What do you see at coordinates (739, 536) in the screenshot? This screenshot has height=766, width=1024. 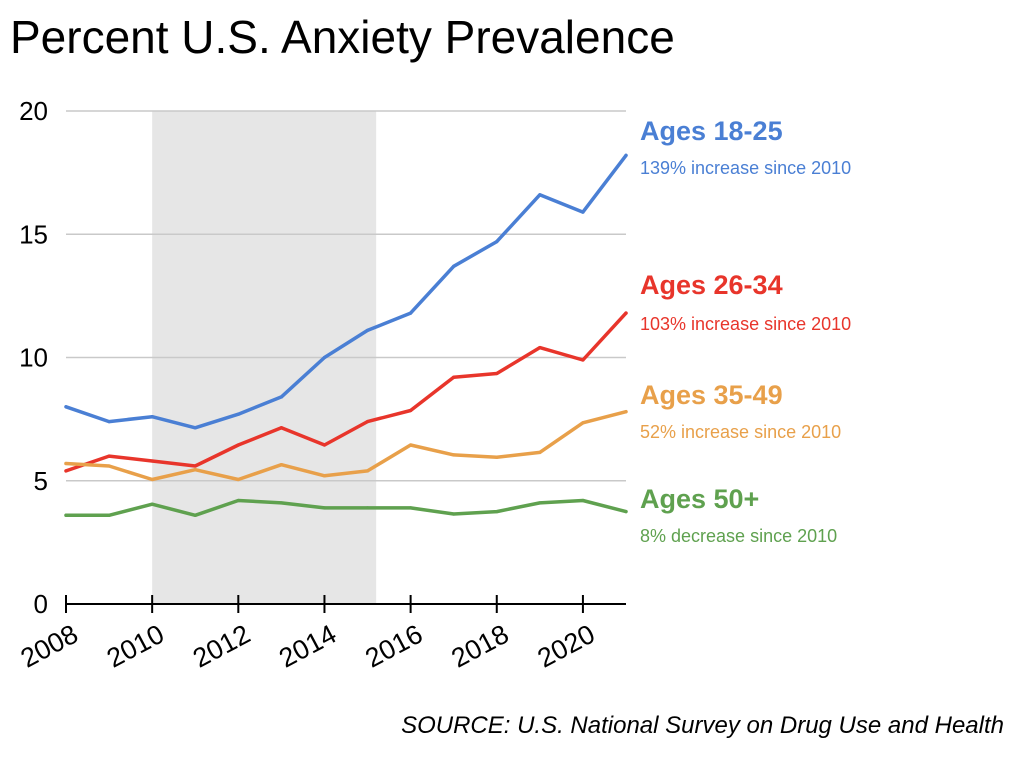 I see `legend-note-ages-50-plus: 8% decrease since 2010` at bounding box center [739, 536].